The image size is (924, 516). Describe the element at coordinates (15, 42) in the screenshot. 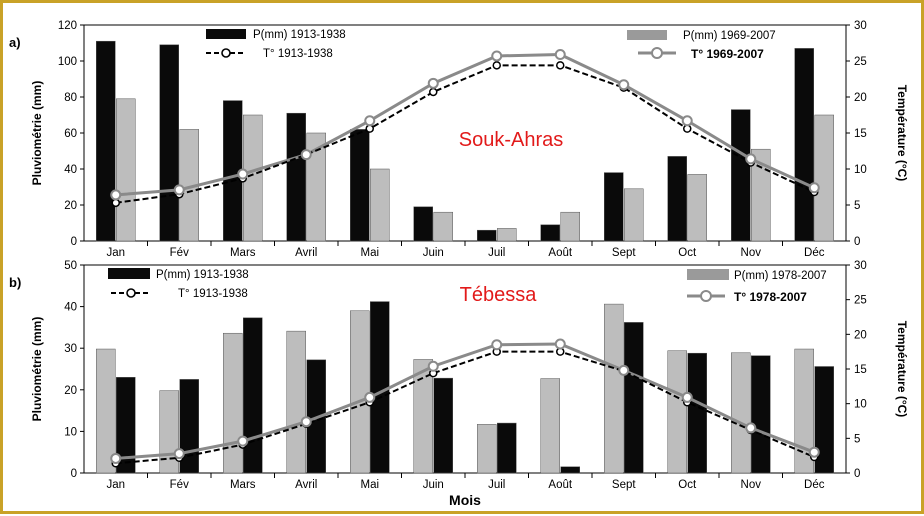

I see `panel-label-a: a)` at that location.